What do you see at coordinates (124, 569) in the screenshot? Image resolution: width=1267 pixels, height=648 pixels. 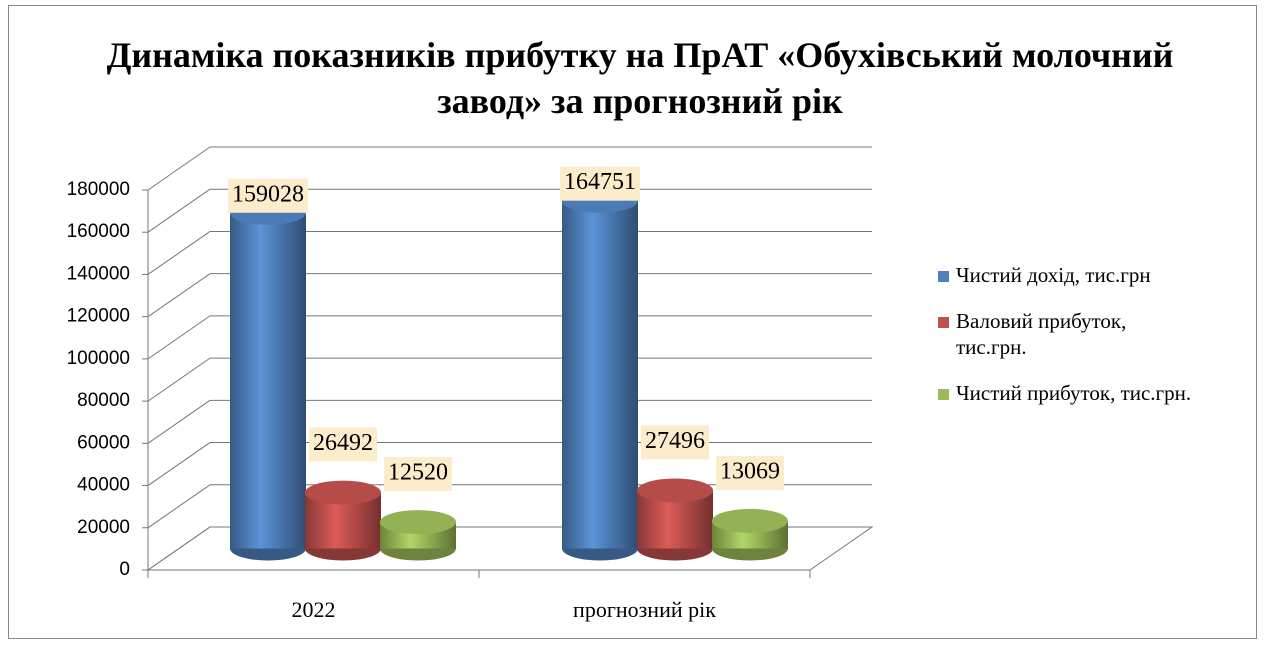 I see `y-tick-label: 0` at bounding box center [124, 569].